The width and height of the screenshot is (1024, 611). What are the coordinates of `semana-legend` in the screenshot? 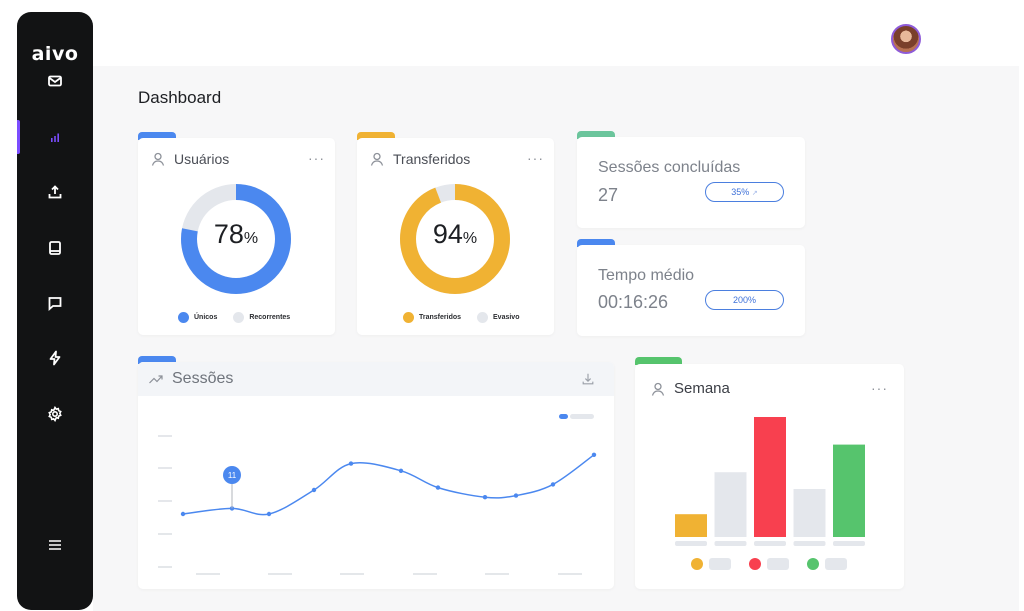 It's located at (769, 564).